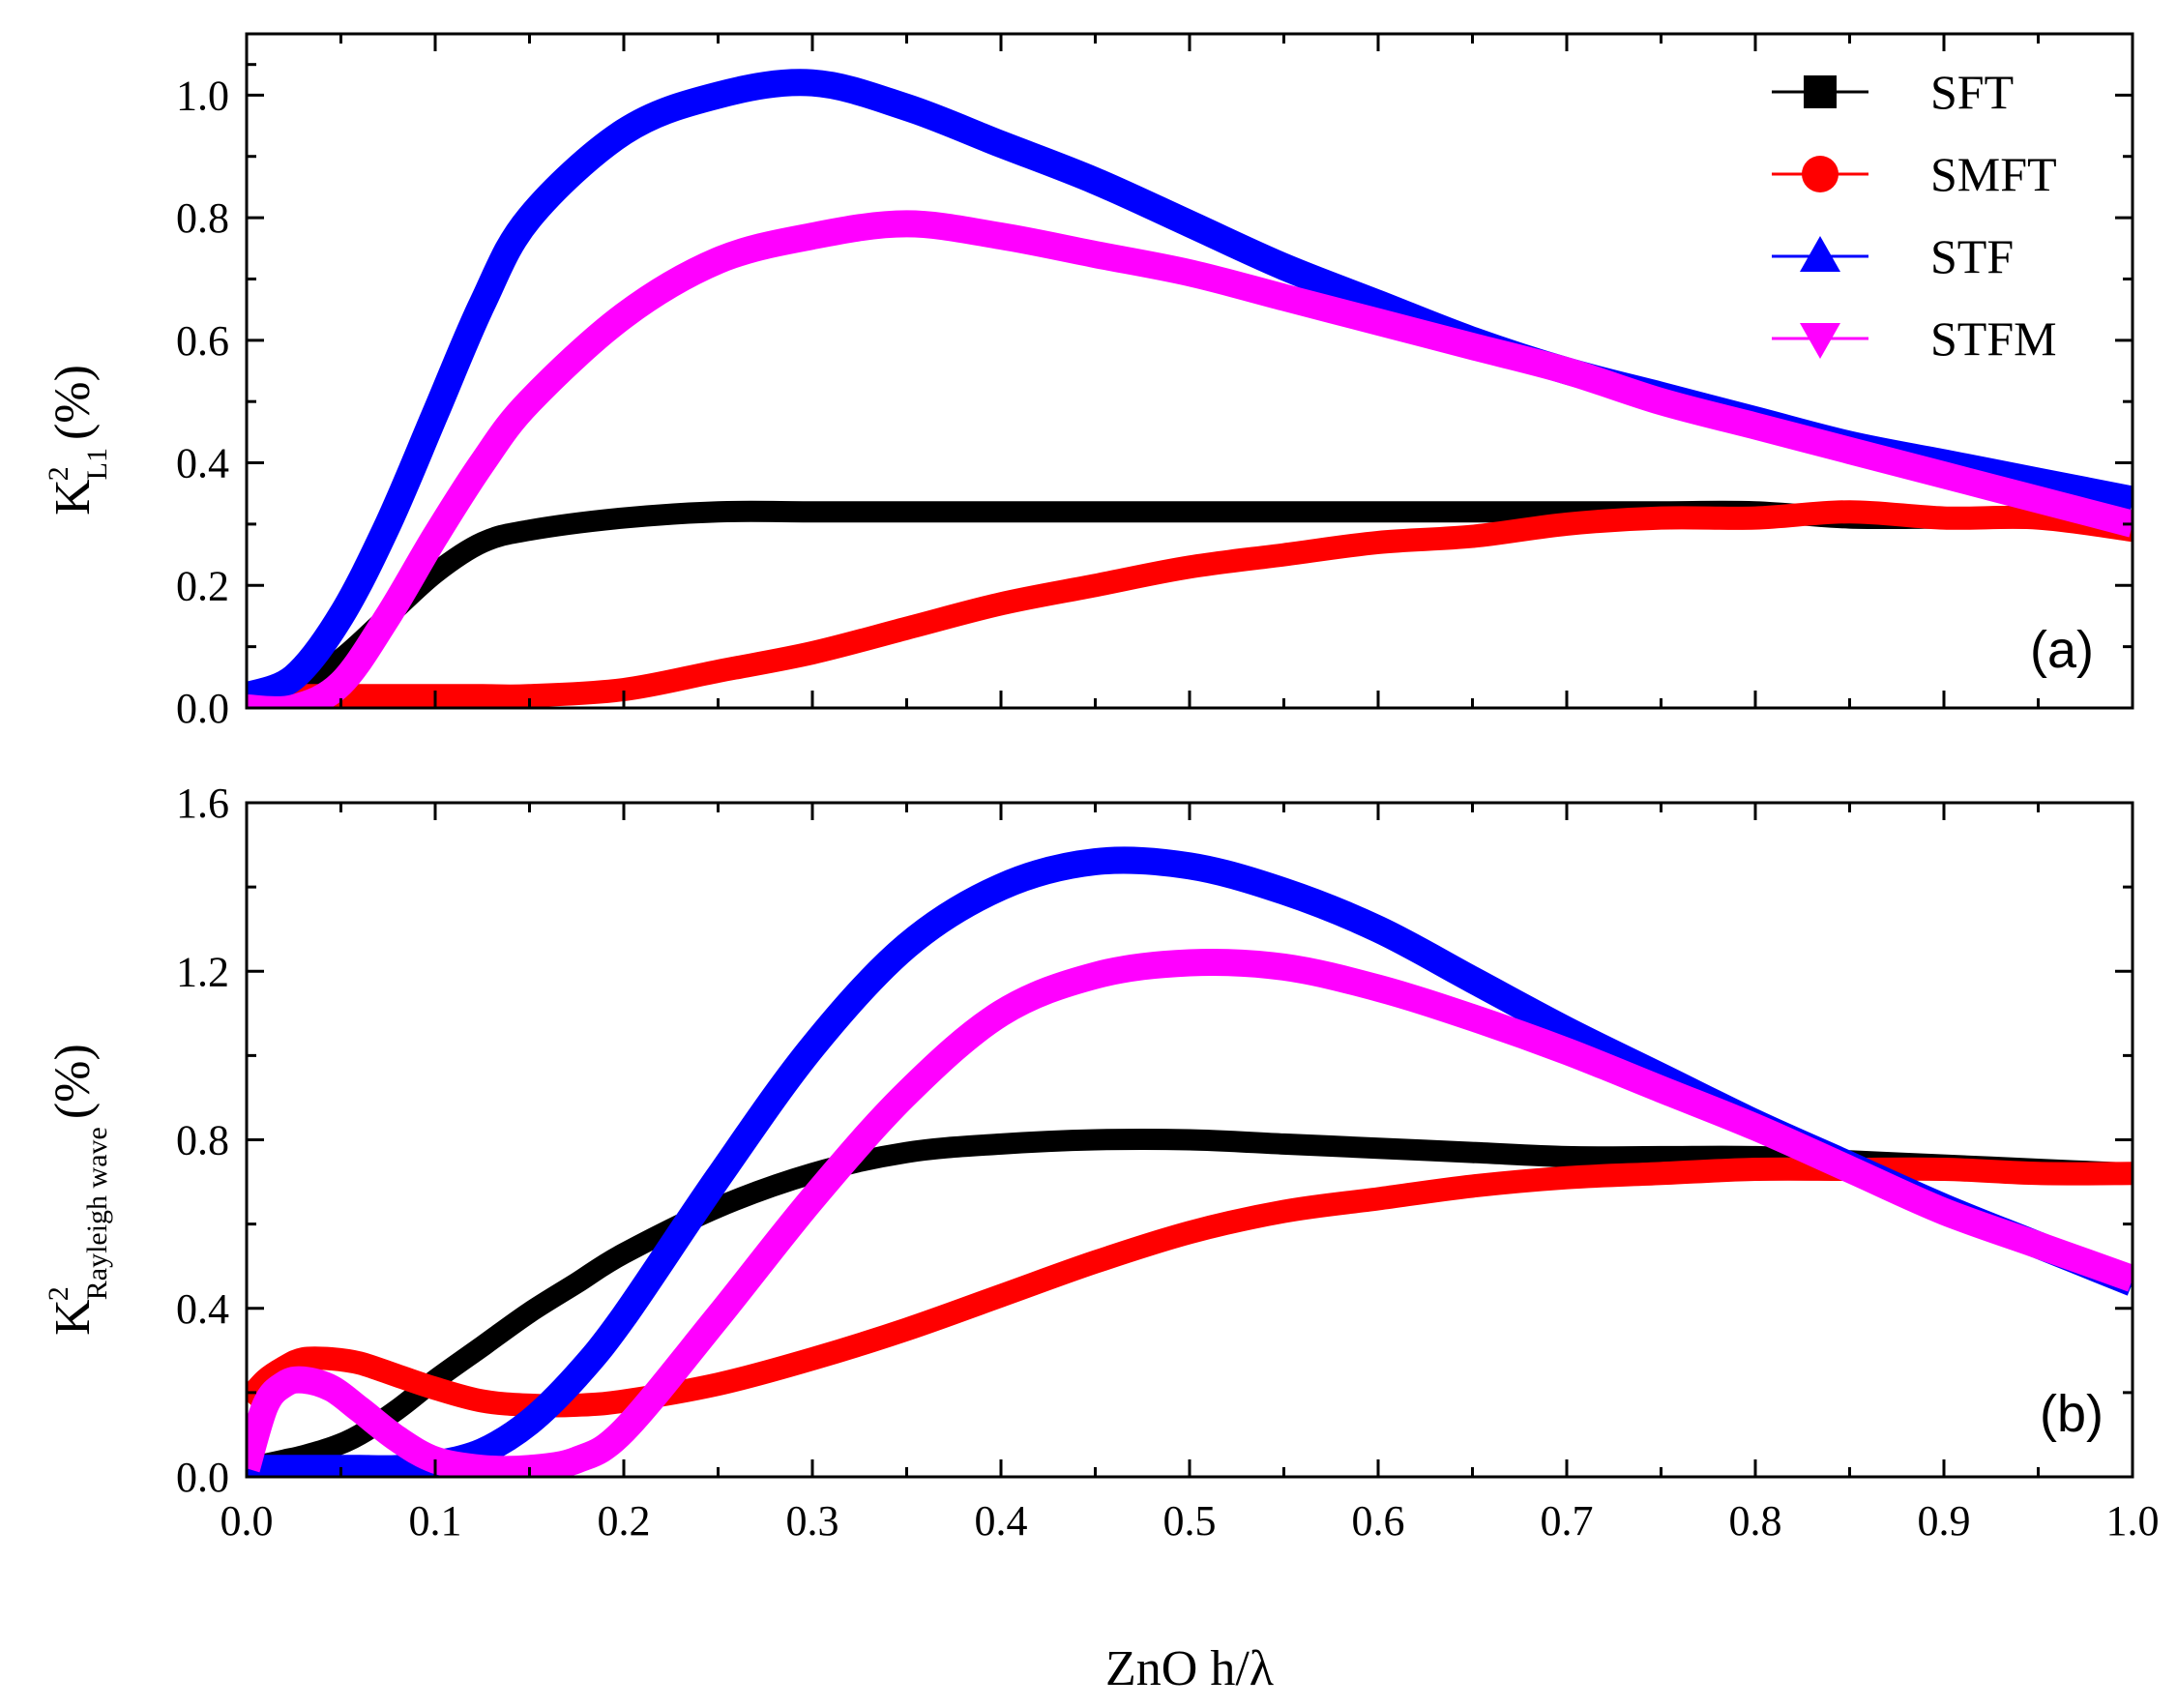 The image size is (2177, 1708). Describe the element at coordinates (202, 803) in the screenshot. I see `y-tick-label: 1.6` at that location.